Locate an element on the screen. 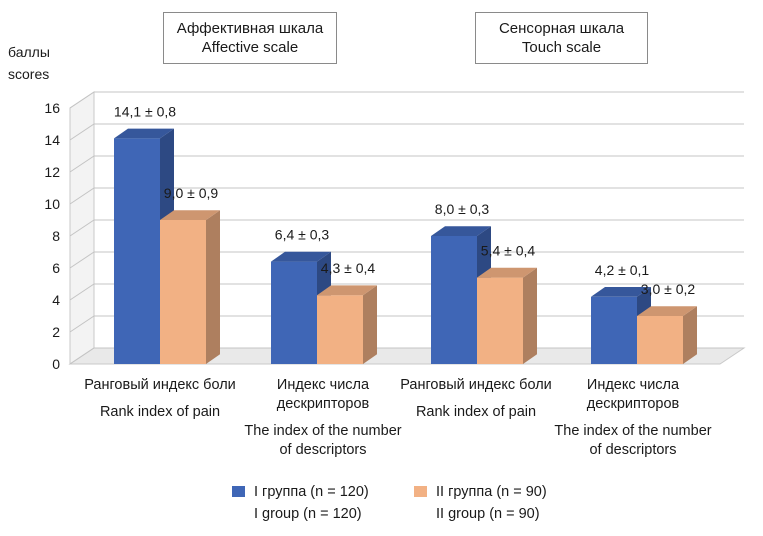  category-label-1-ru: Ранговый индекс боли is located at coordinates (160, 385).